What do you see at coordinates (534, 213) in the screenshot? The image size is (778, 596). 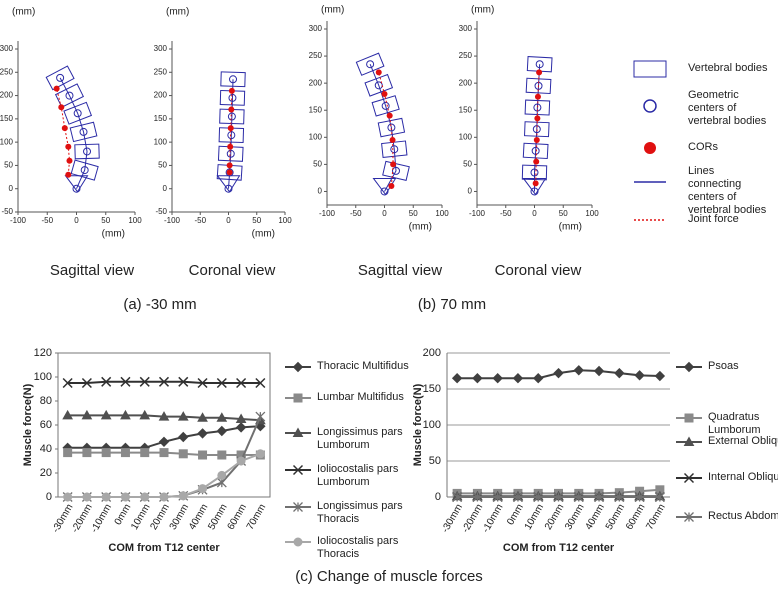 I see `x-tick-label: 0` at bounding box center [534, 213].